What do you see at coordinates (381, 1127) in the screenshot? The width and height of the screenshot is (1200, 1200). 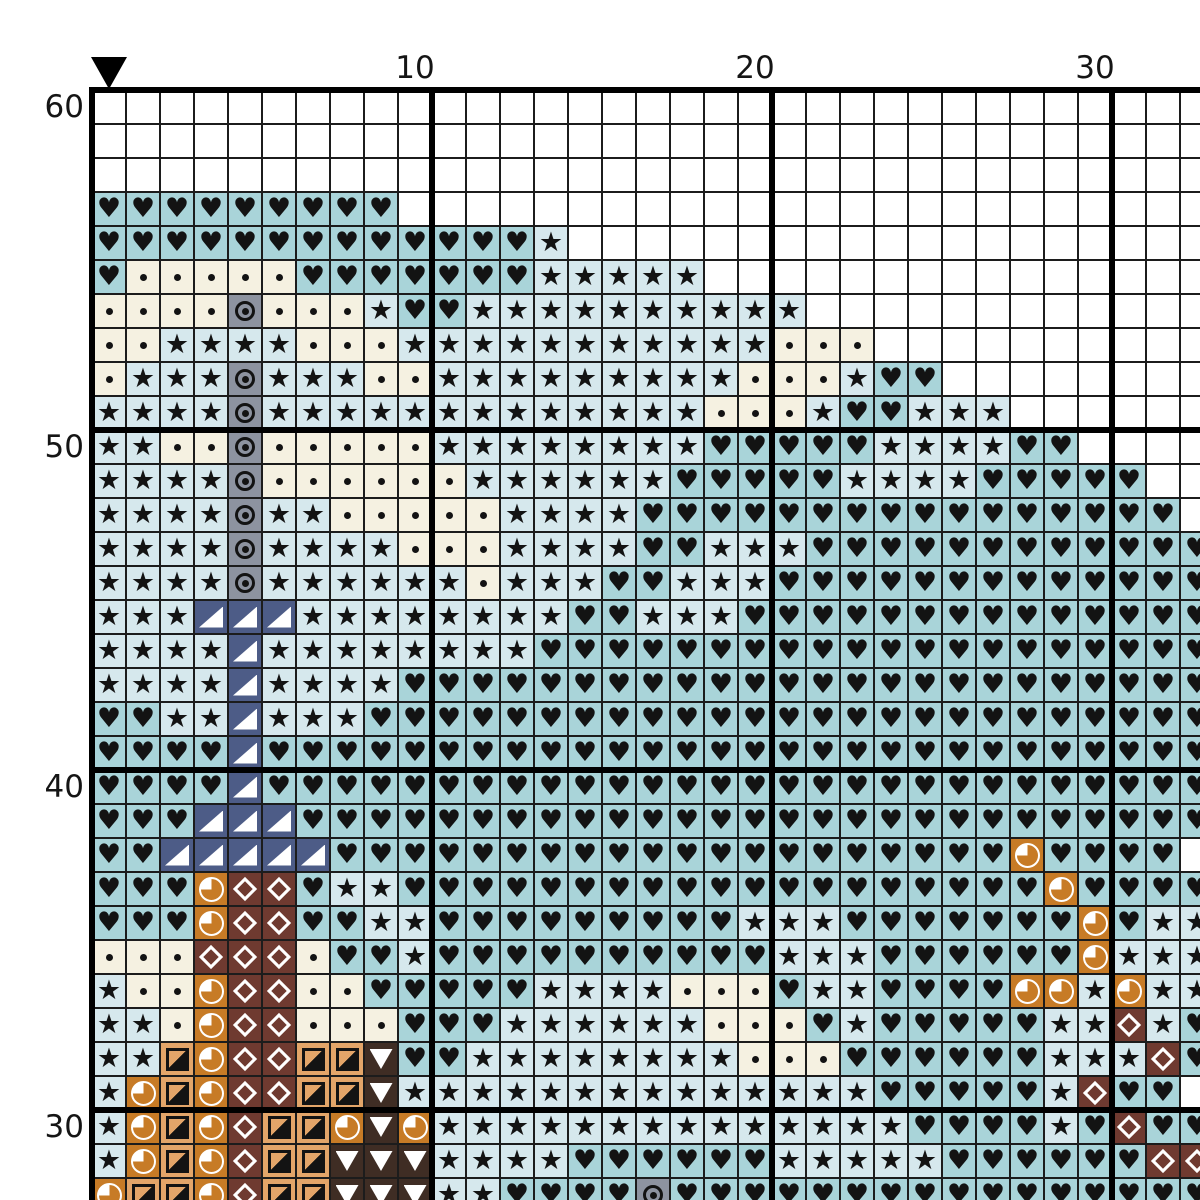 I see `down-triangle-icon` at bounding box center [381, 1127].